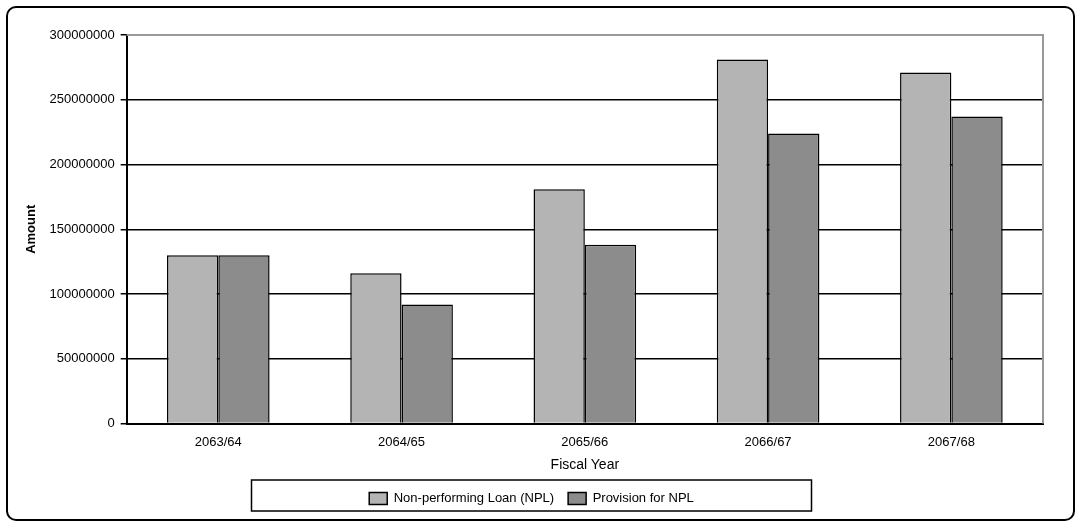  Describe the element at coordinates (31, 229) in the screenshot. I see `y-axis-title: Amount` at that location.